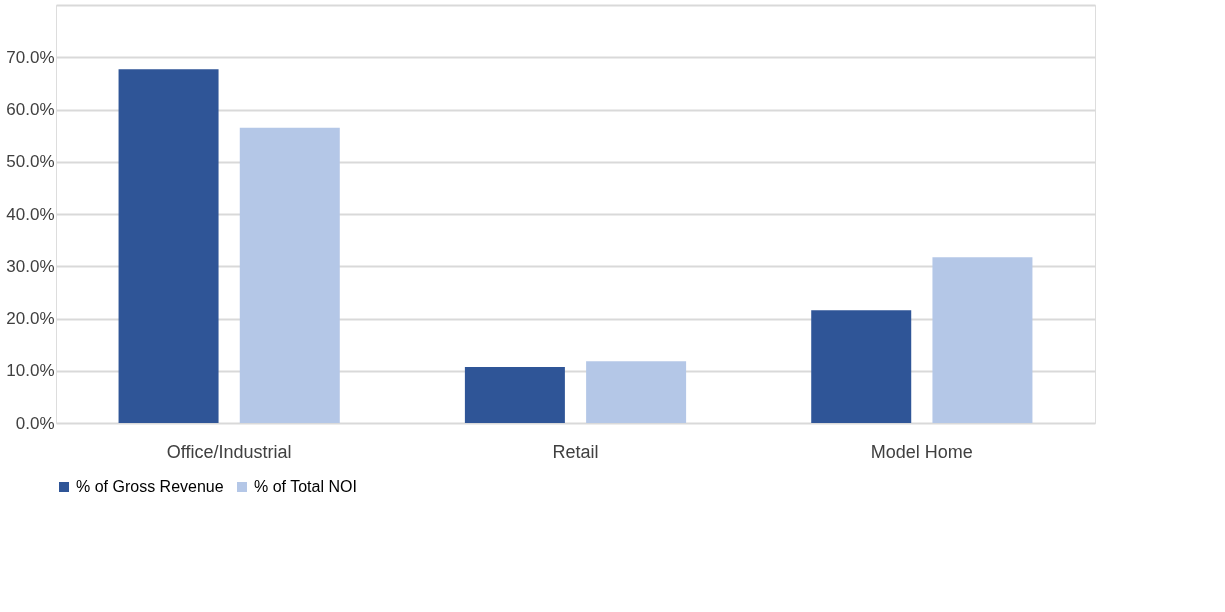 Image resolution: width=1225 pixels, height=612 pixels. Describe the element at coordinates (30, 214) in the screenshot. I see `y-tick-label: 40.0%` at that location.